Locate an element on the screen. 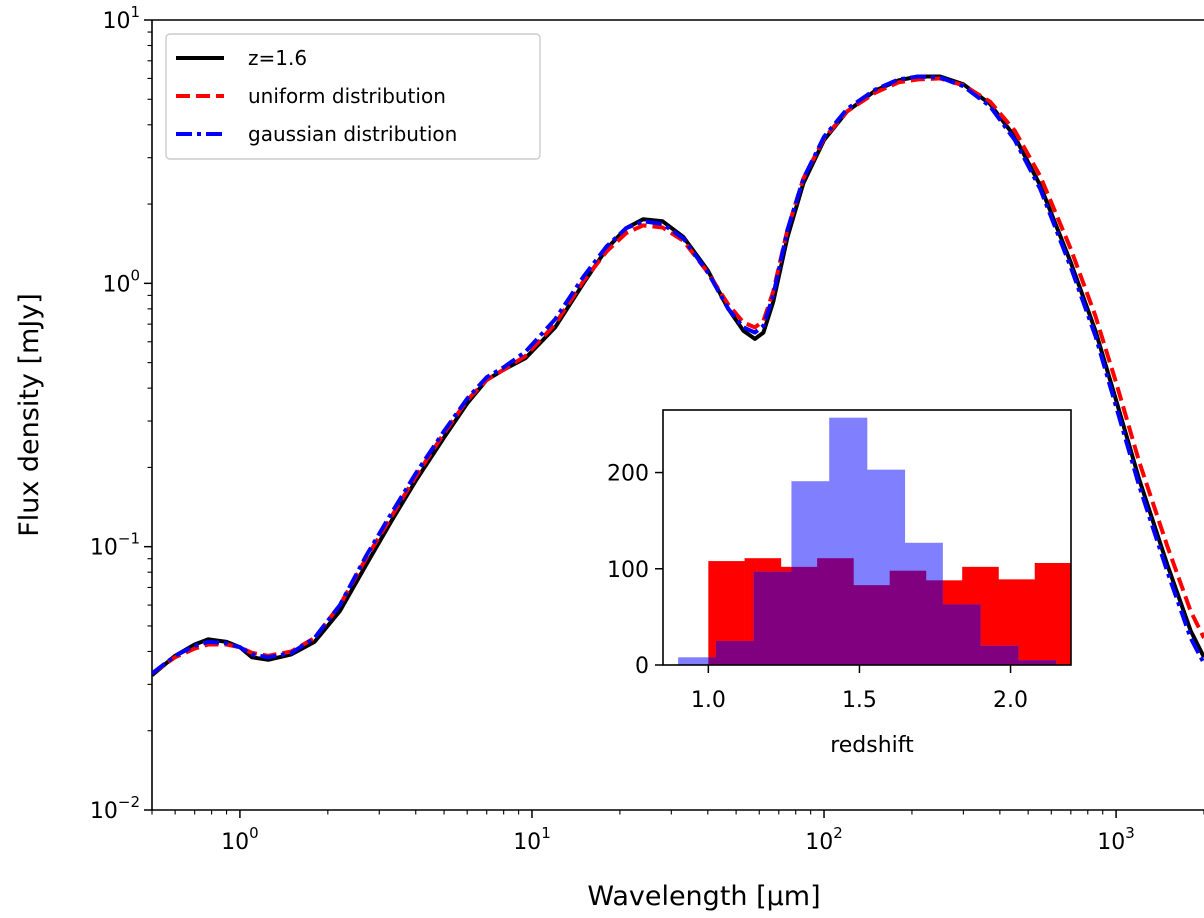 This screenshot has width=1204, height=918. inset-y-tick-label: 0 is located at coordinates (642, 666).